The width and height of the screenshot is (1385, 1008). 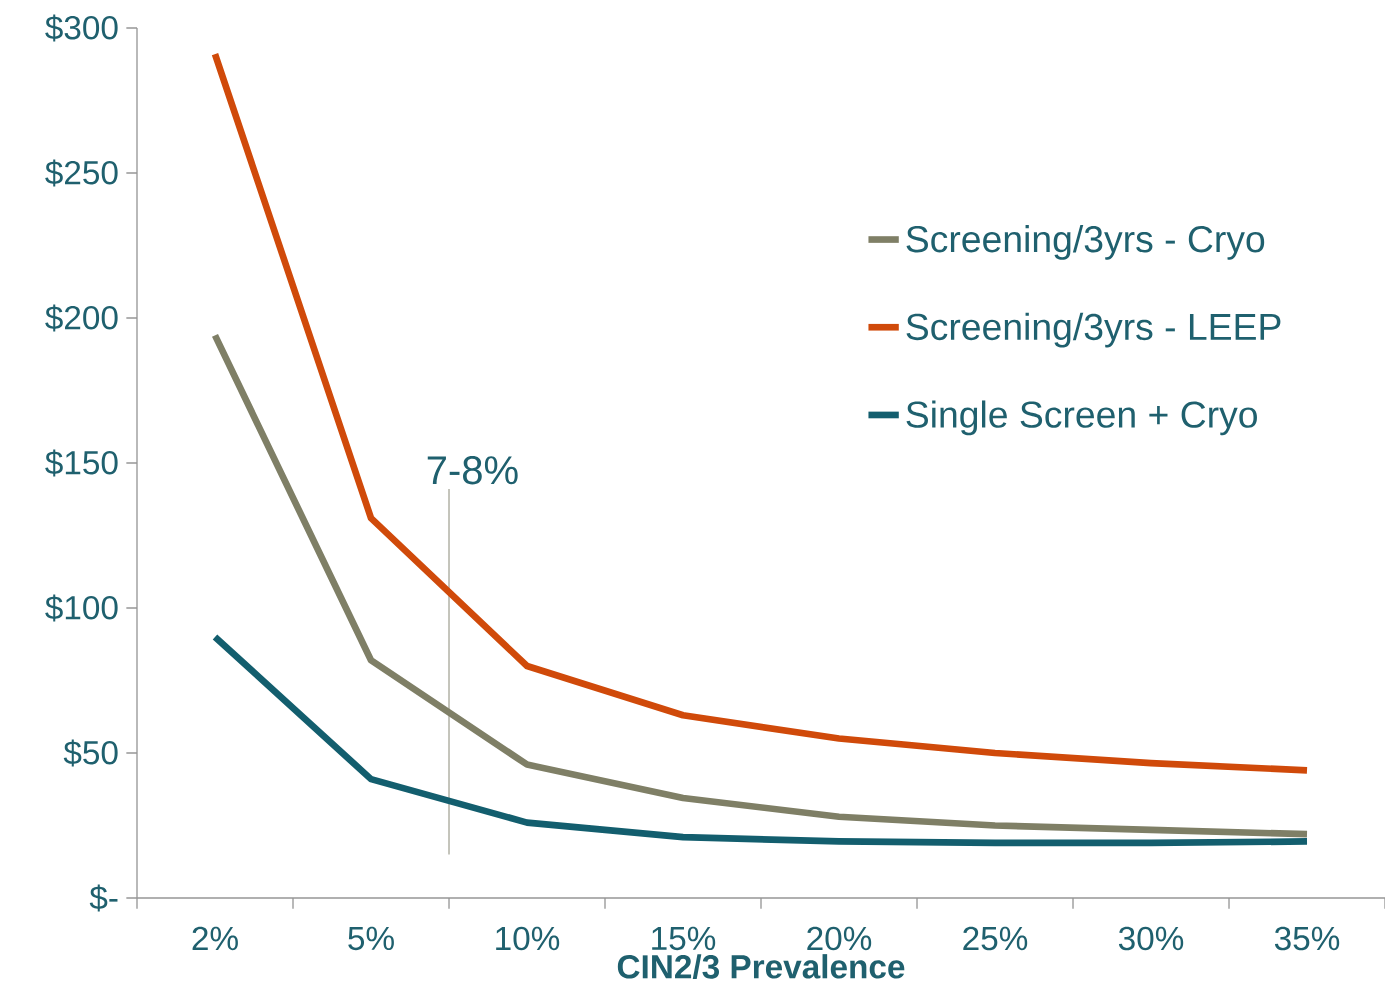 What do you see at coordinates (81, 463) in the screenshot?
I see `y-tick-label: $150` at bounding box center [81, 463].